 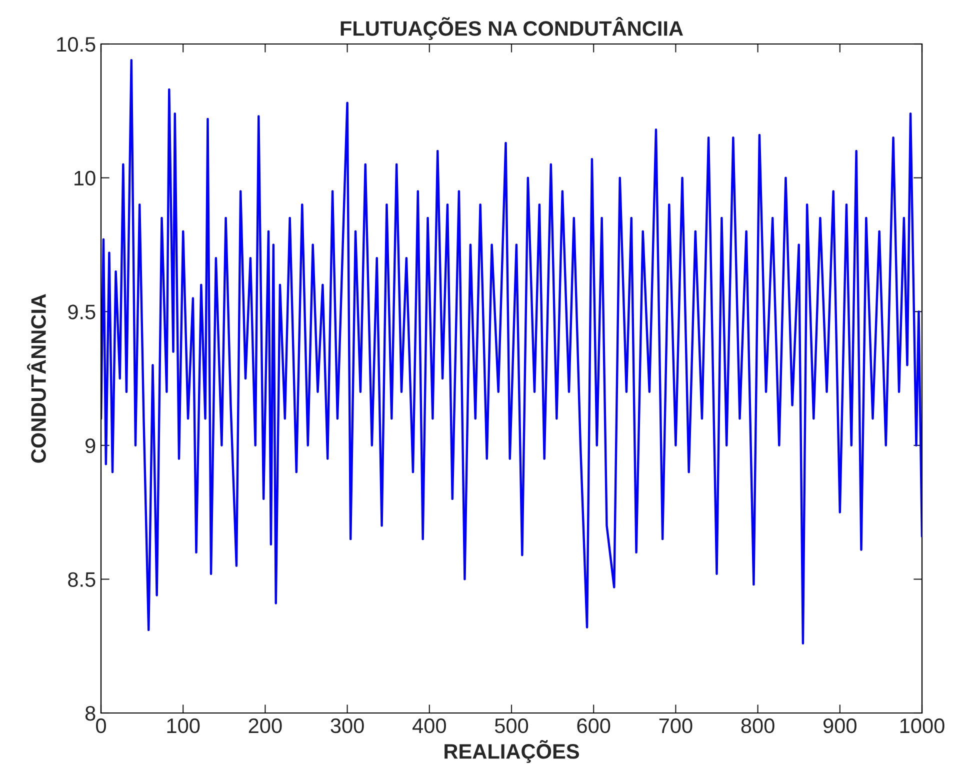 I want to click on x-tick-label: 300, so click(x=347, y=726).